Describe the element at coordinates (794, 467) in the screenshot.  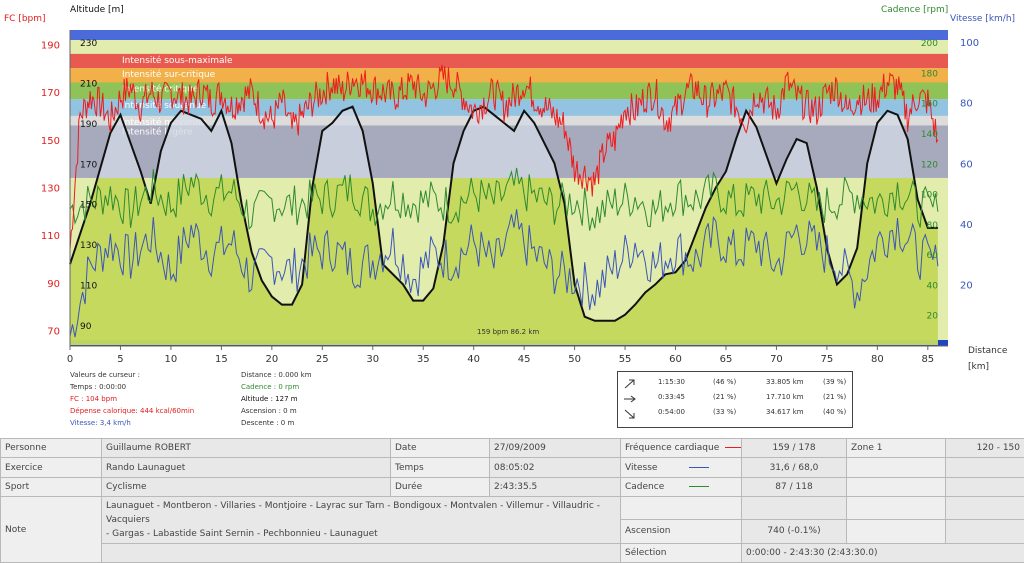
I see `vitesse-value: 31,6 / 68,0` at that location.